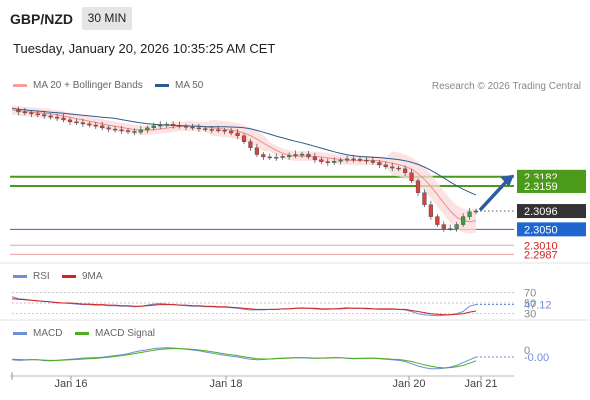 Image resolution: width=590 pixels, height=400 pixels. Describe the element at coordinates (225, 384) in the screenshot. I see `x-axis-tick-label: Jan 18` at that location.